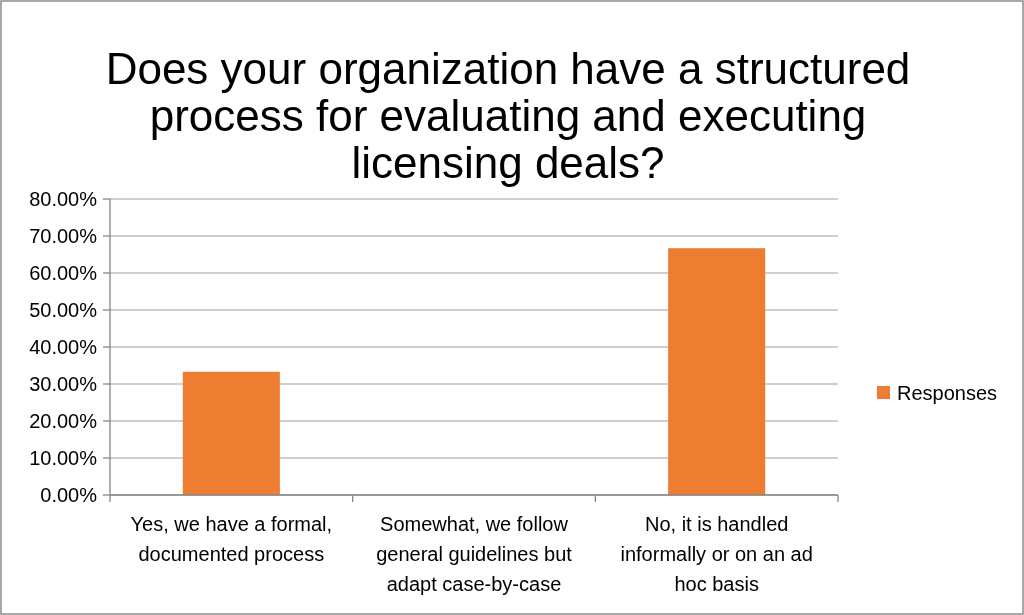 The image size is (1024, 615). I want to click on legend-label: Responses, so click(947, 393).